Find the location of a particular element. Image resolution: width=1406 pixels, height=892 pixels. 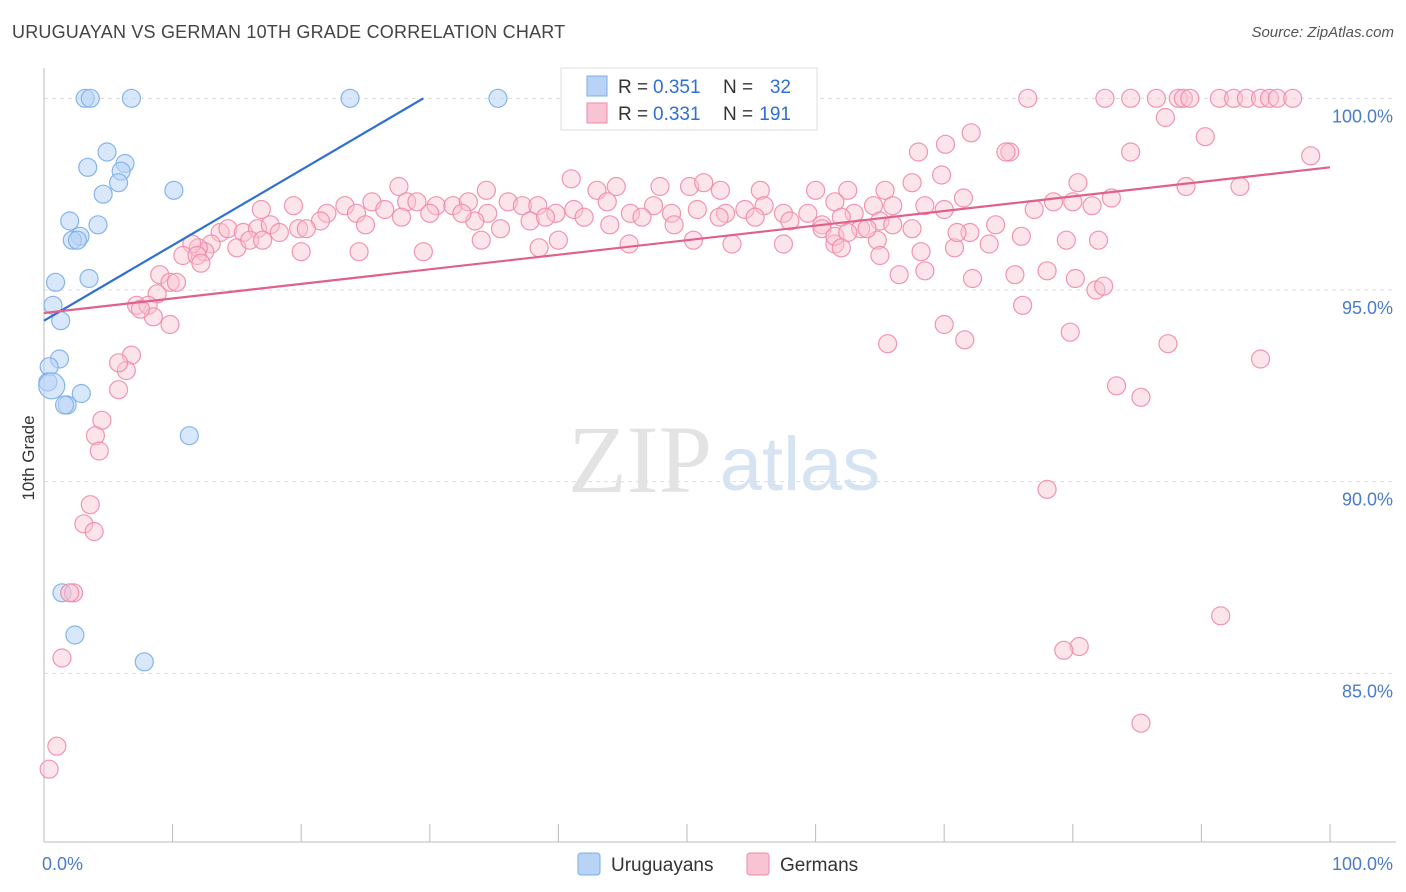

watermark-atlas: atlas is located at coordinates (800, 464).